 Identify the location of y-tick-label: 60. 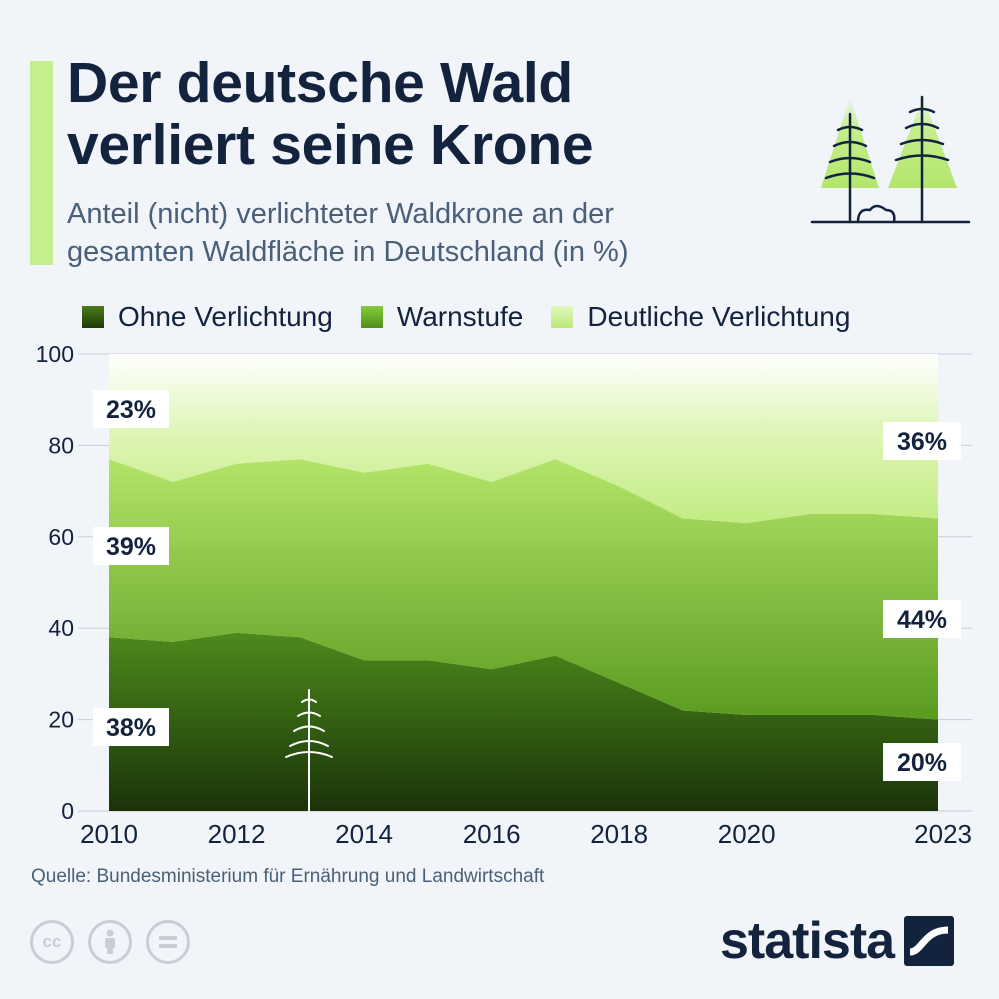
(61, 537).